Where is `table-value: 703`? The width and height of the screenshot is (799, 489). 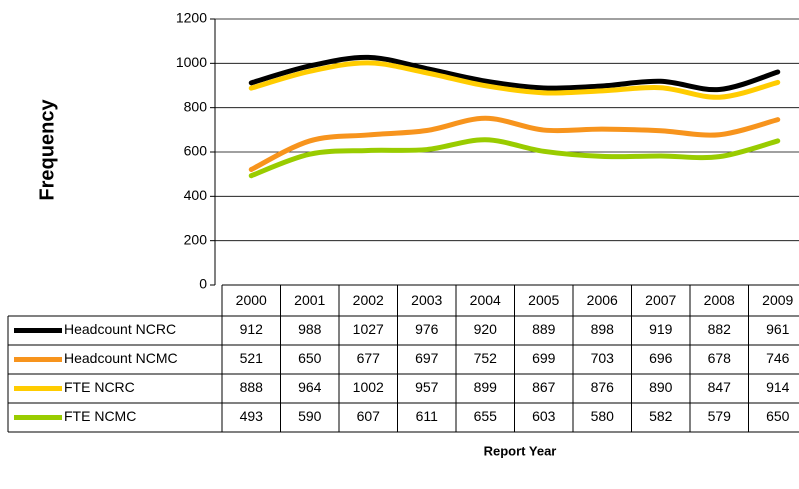
table-value: 703 is located at coordinates (603, 358).